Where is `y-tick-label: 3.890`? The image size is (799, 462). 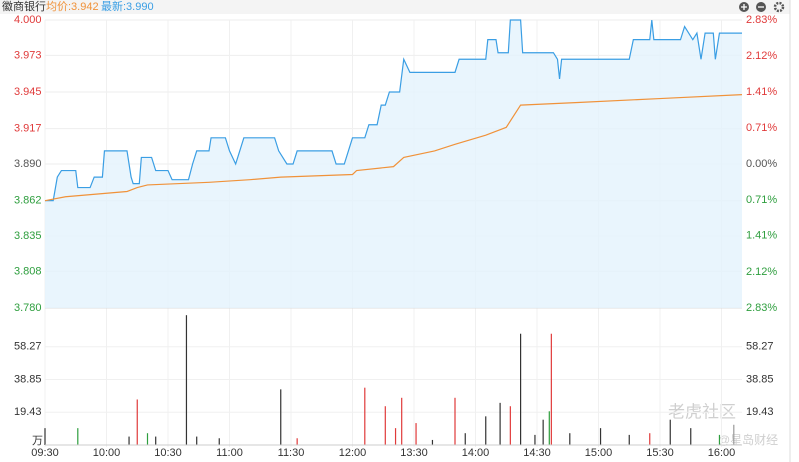 y-tick-label: 3.890 is located at coordinates (28, 164).